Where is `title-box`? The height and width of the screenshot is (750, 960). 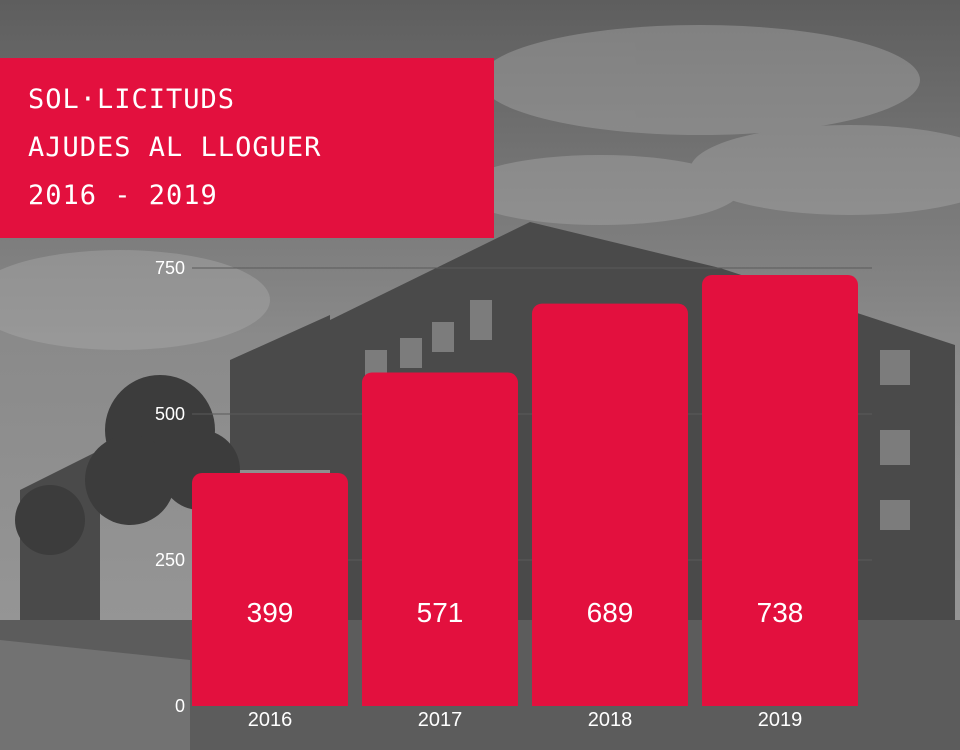 title-box is located at coordinates (247, 148).